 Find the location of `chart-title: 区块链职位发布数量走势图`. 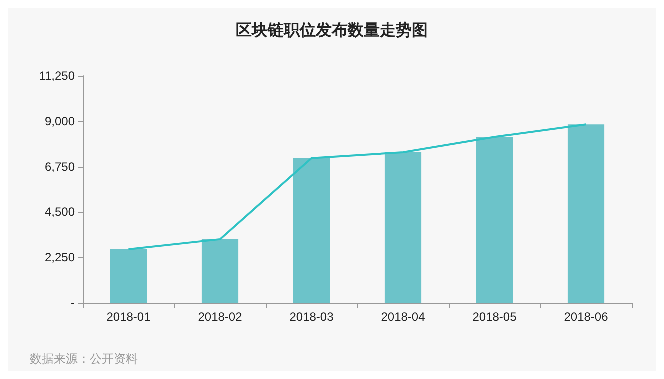

chart-title: 区块链职位发布数量走势图 is located at coordinates (332, 31).